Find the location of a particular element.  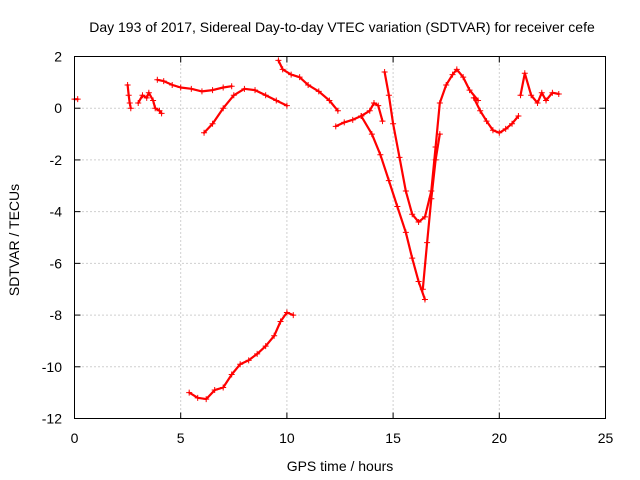

x-tick-label: 20 is located at coordinates (500, 438).